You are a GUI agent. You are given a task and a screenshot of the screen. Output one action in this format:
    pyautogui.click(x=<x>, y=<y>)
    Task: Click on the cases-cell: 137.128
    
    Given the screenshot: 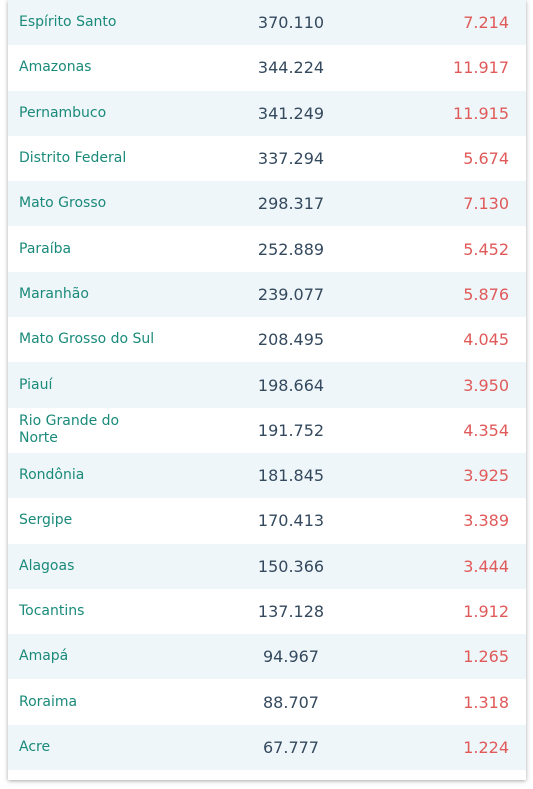 What is the action you would take?
    pyautogui.click(x=291, y=611)
    